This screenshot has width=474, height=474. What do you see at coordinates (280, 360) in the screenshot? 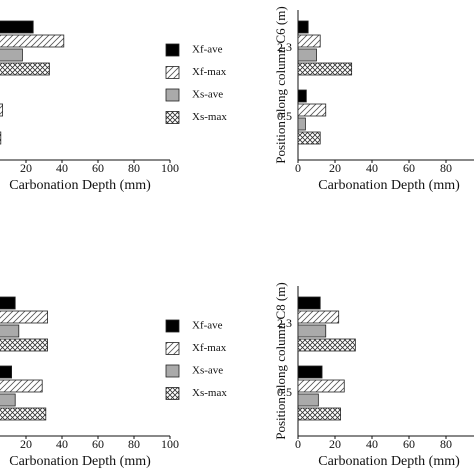
I see `y-axis-label: Position along column C8 (m)` at bounding box center [280, 360].